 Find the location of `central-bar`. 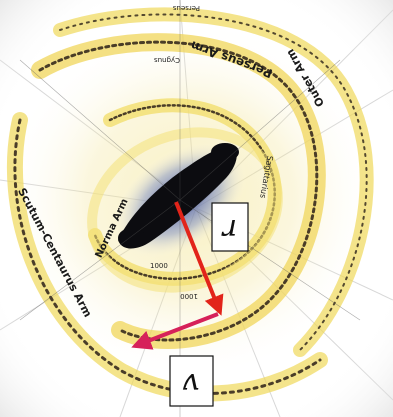

central-bar is located at coordinates (178, 196).